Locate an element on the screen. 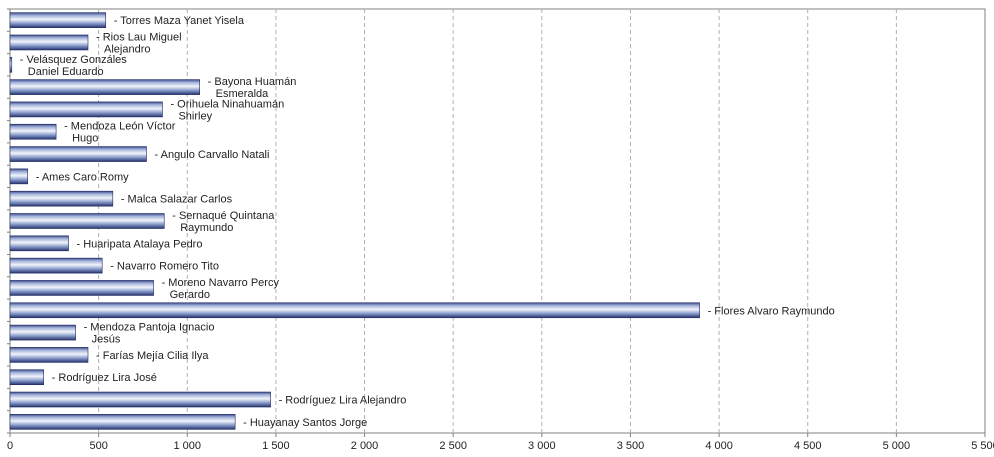  bar-label: - Orihuela Ninahuamán is located at coordinates (227, 104).